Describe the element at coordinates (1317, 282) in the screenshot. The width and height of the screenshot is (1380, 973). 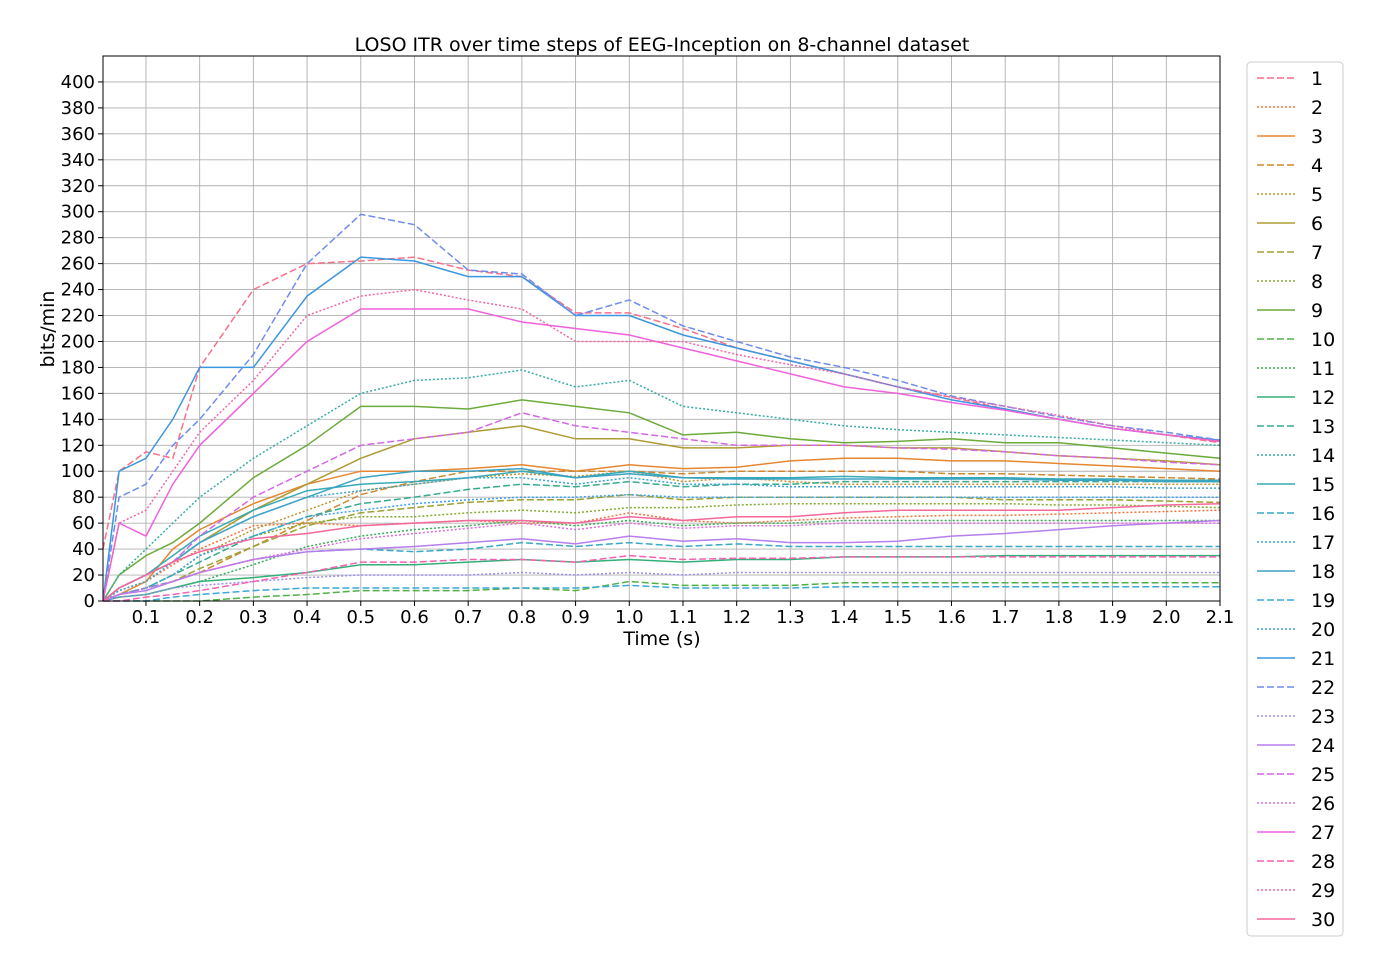
I see `legend-label-8: 8` at that location.